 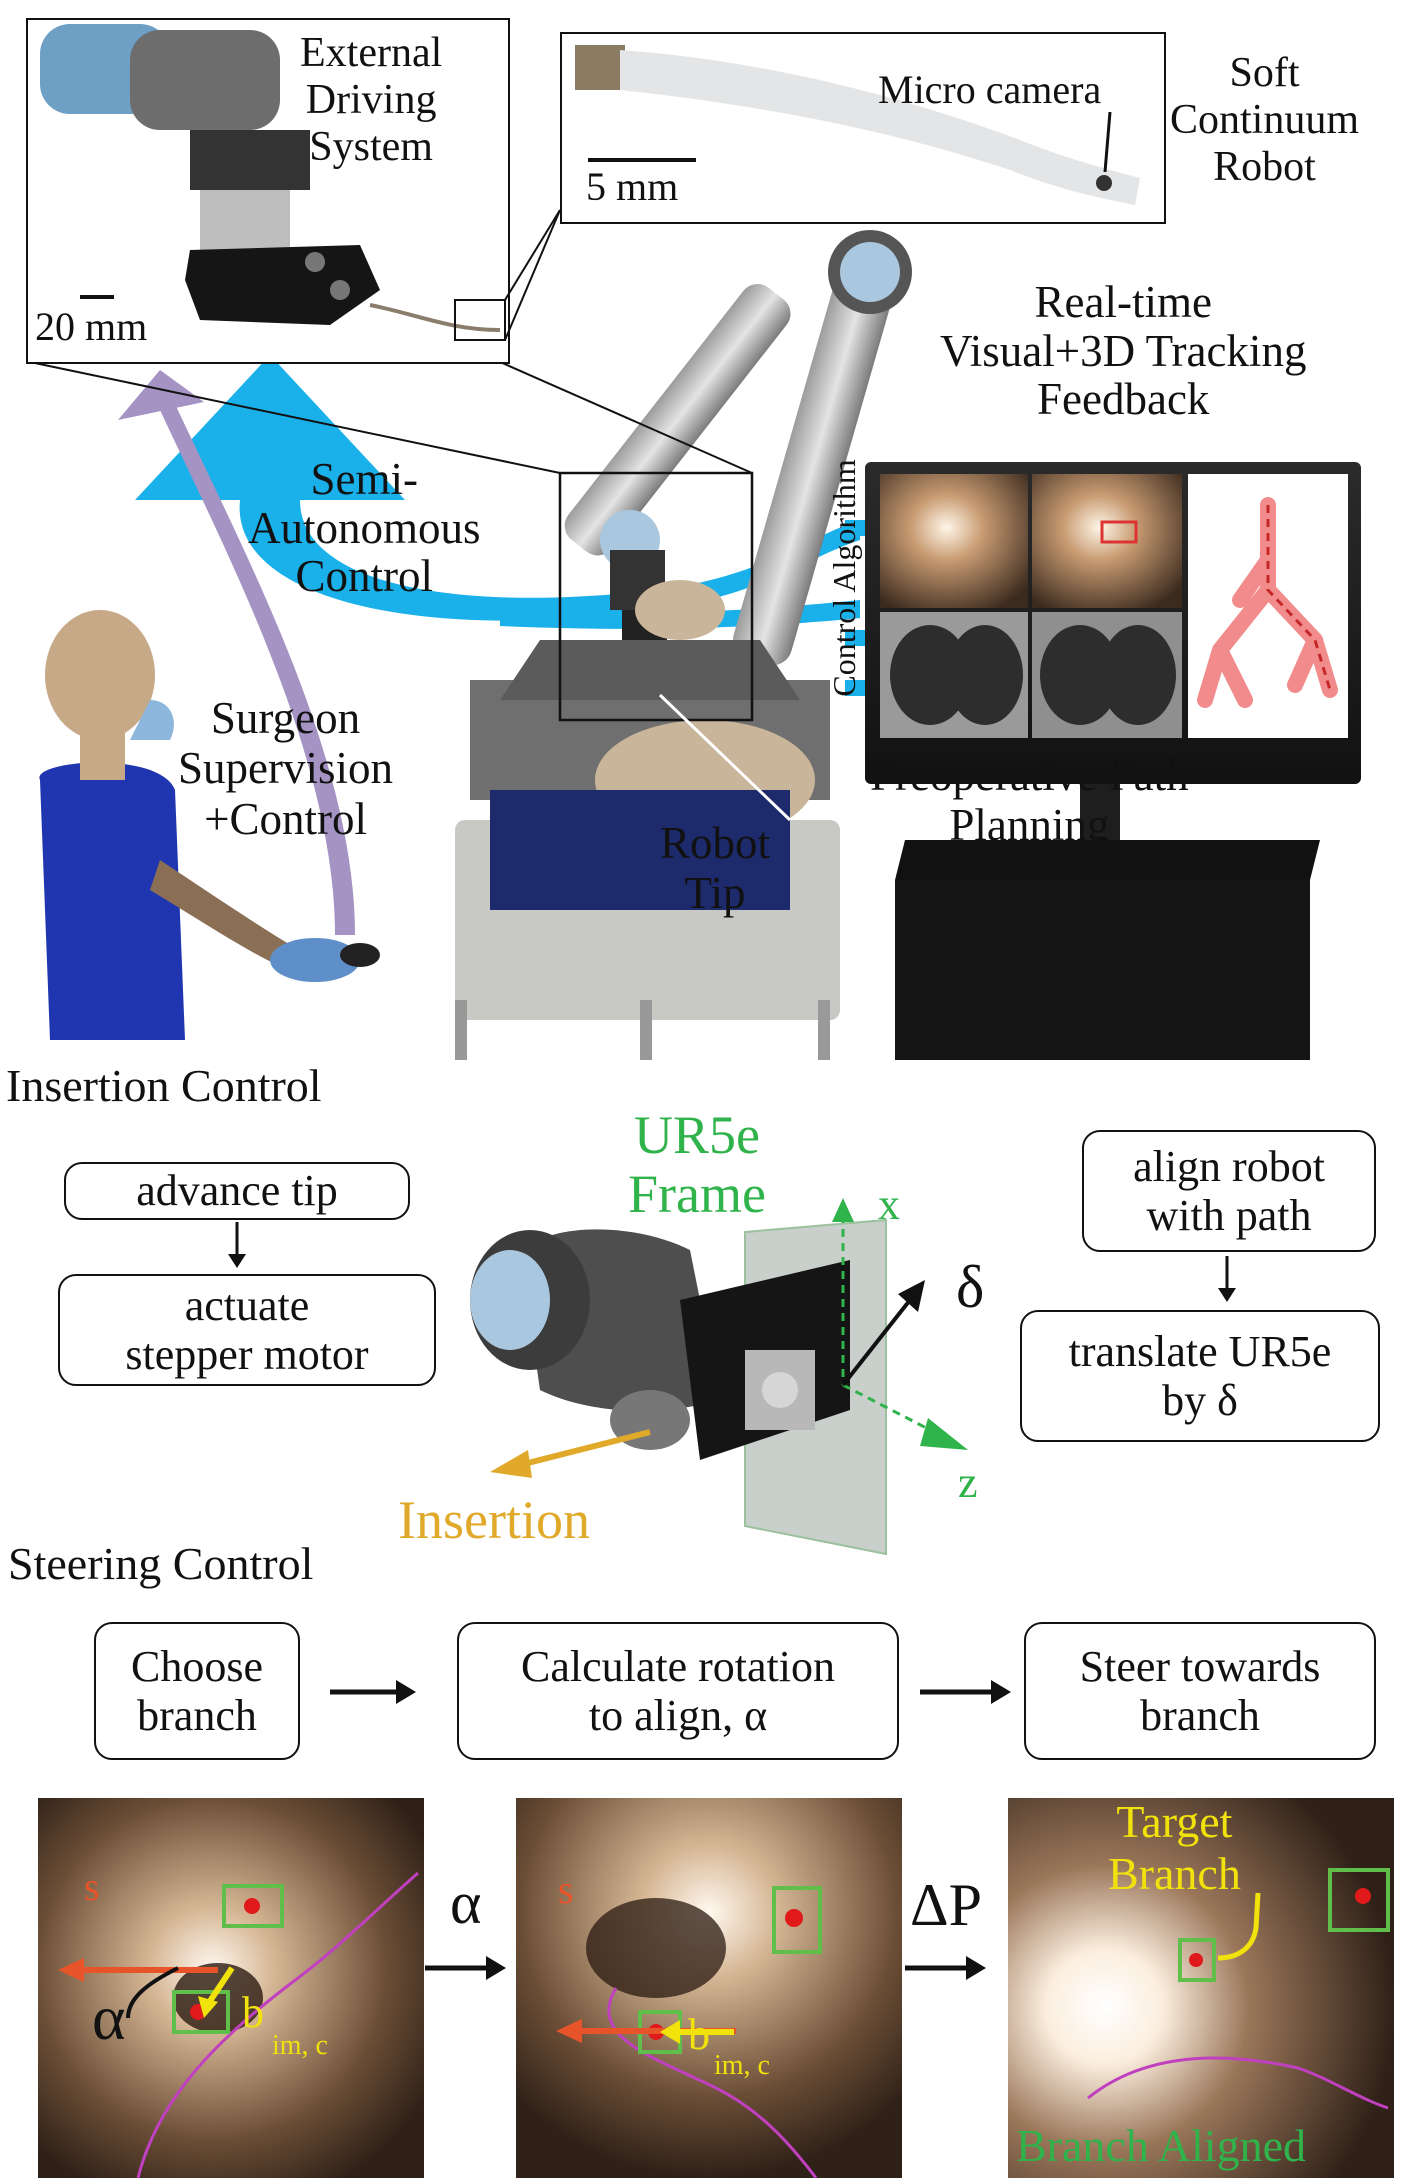 I want to click on monitor, so click(x=1113, y=623).